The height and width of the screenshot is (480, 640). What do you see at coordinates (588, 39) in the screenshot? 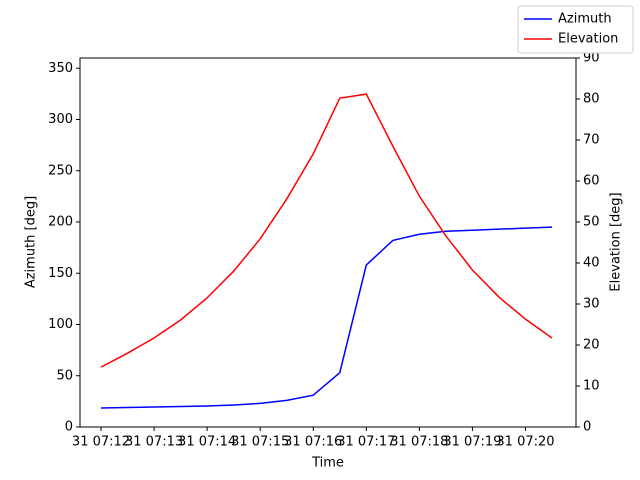
I see `legend-label: Elevation` at bounding box center [588, 39].